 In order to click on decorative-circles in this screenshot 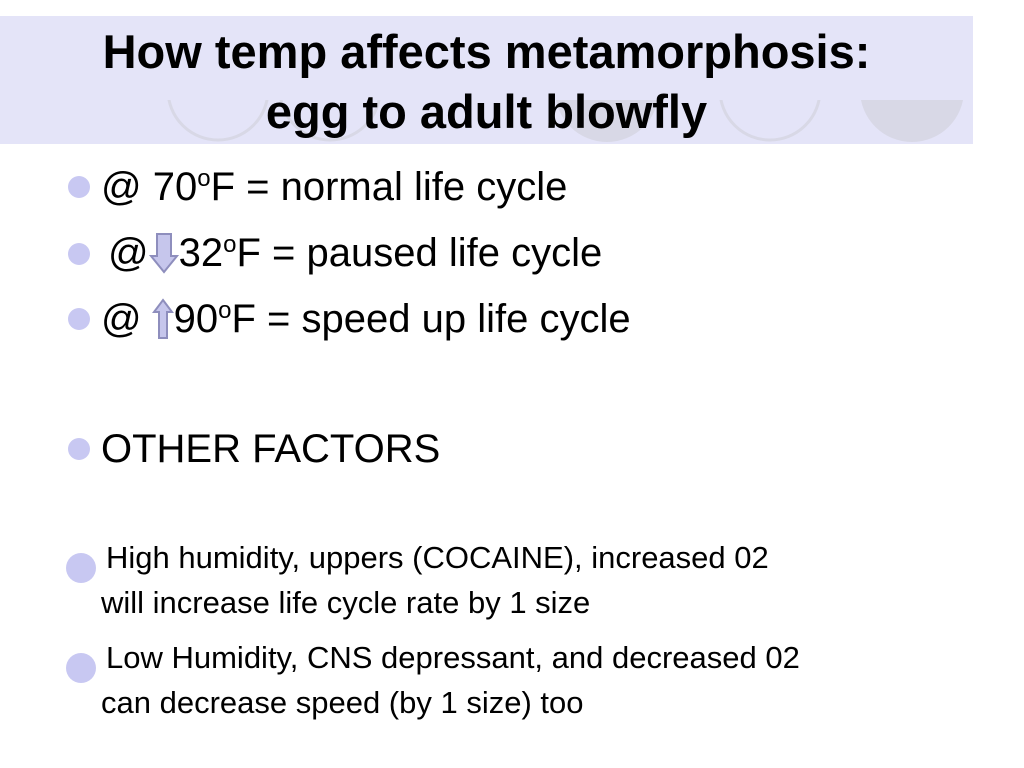, I will do `click(565, 121)`.